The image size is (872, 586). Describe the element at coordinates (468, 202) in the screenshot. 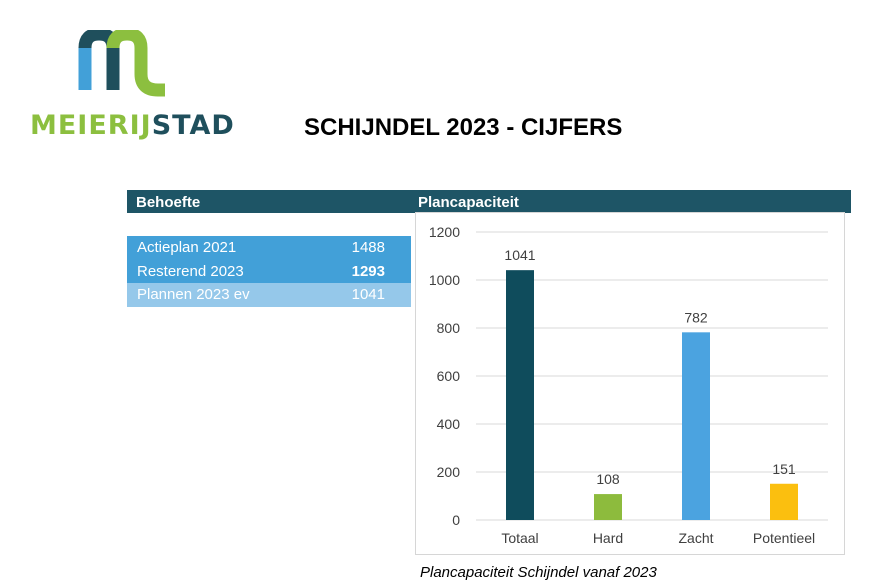

I see `plancapaciteit-header: Plancapaciteit` at that location.